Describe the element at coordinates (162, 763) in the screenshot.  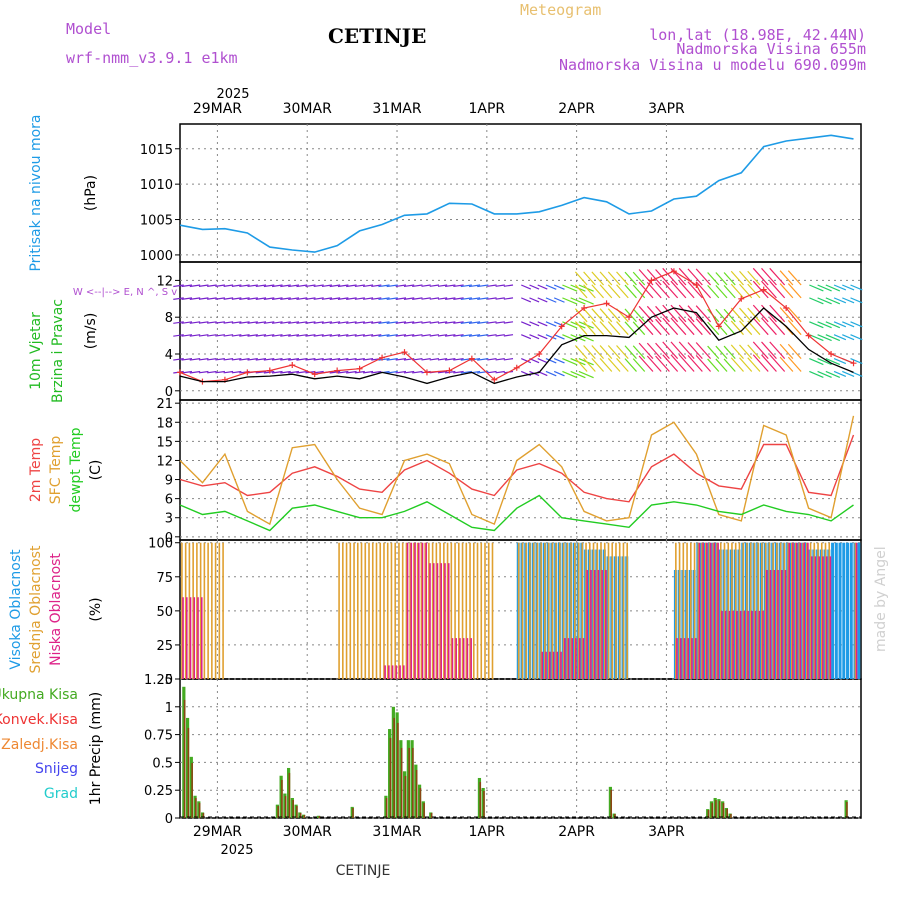
I see `y-tick-label: 0.5` at that location.